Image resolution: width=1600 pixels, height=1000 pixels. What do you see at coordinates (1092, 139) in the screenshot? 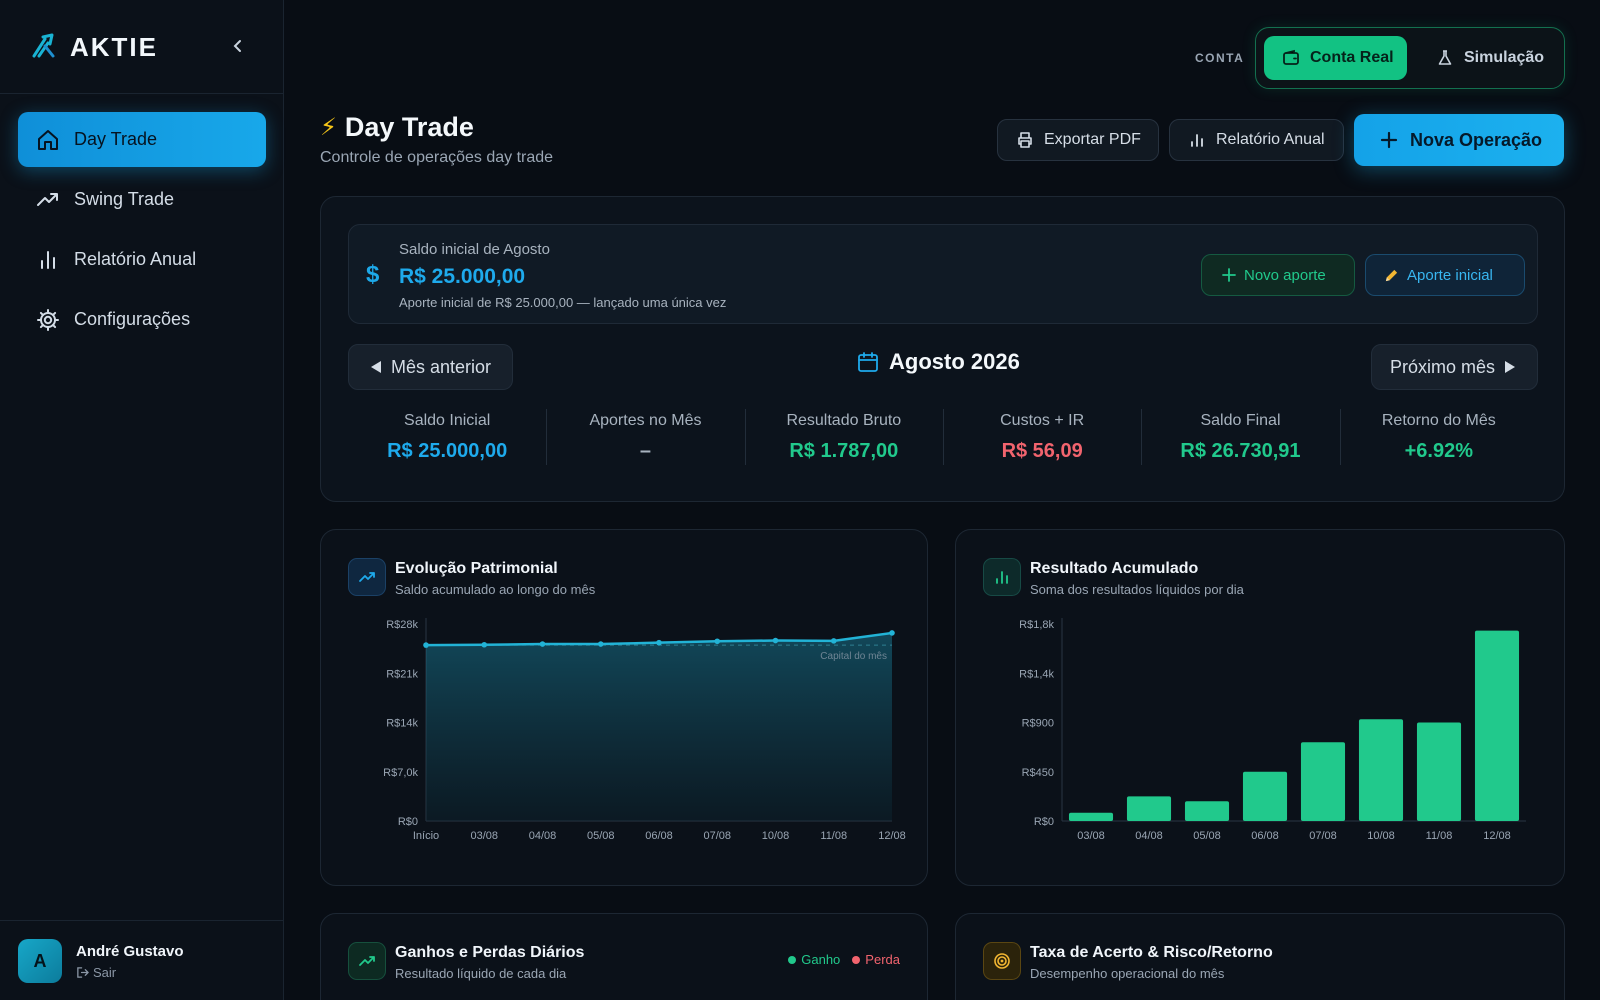
I see `export-pdf-label: Exportar PDF` at bounding box center [1092, 139].